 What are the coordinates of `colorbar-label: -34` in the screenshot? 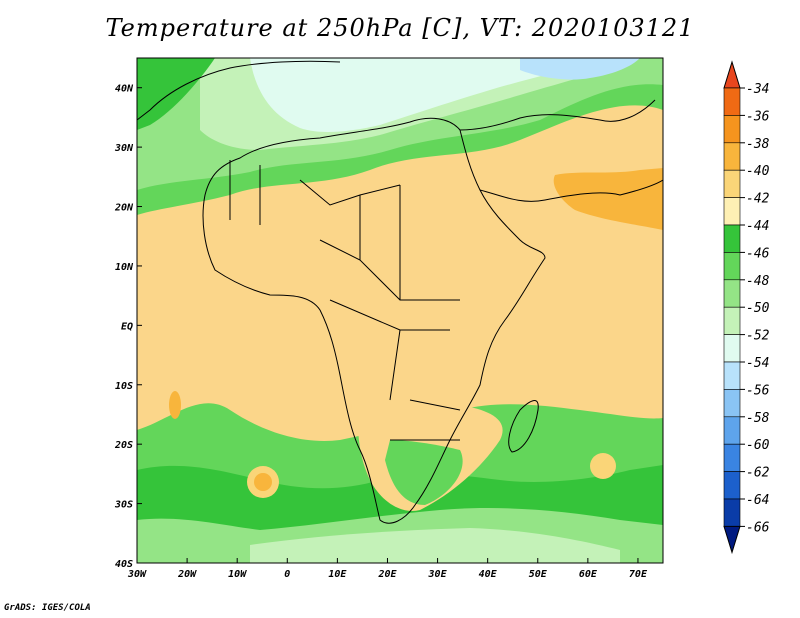 It's located at (757, 89).